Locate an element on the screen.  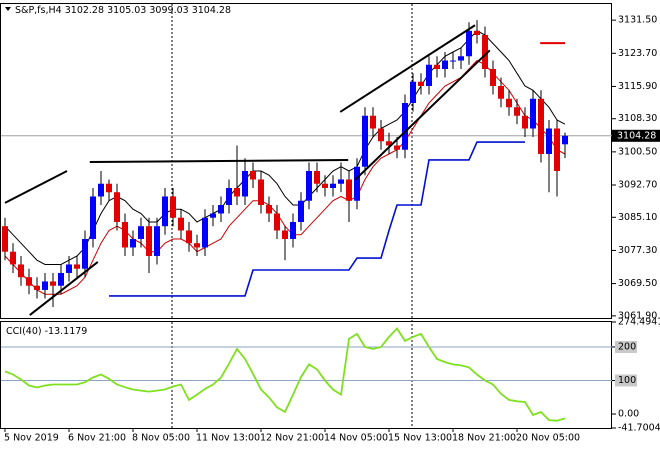
y-tick-label: 3123.70 is located at coordinates (637, 53).